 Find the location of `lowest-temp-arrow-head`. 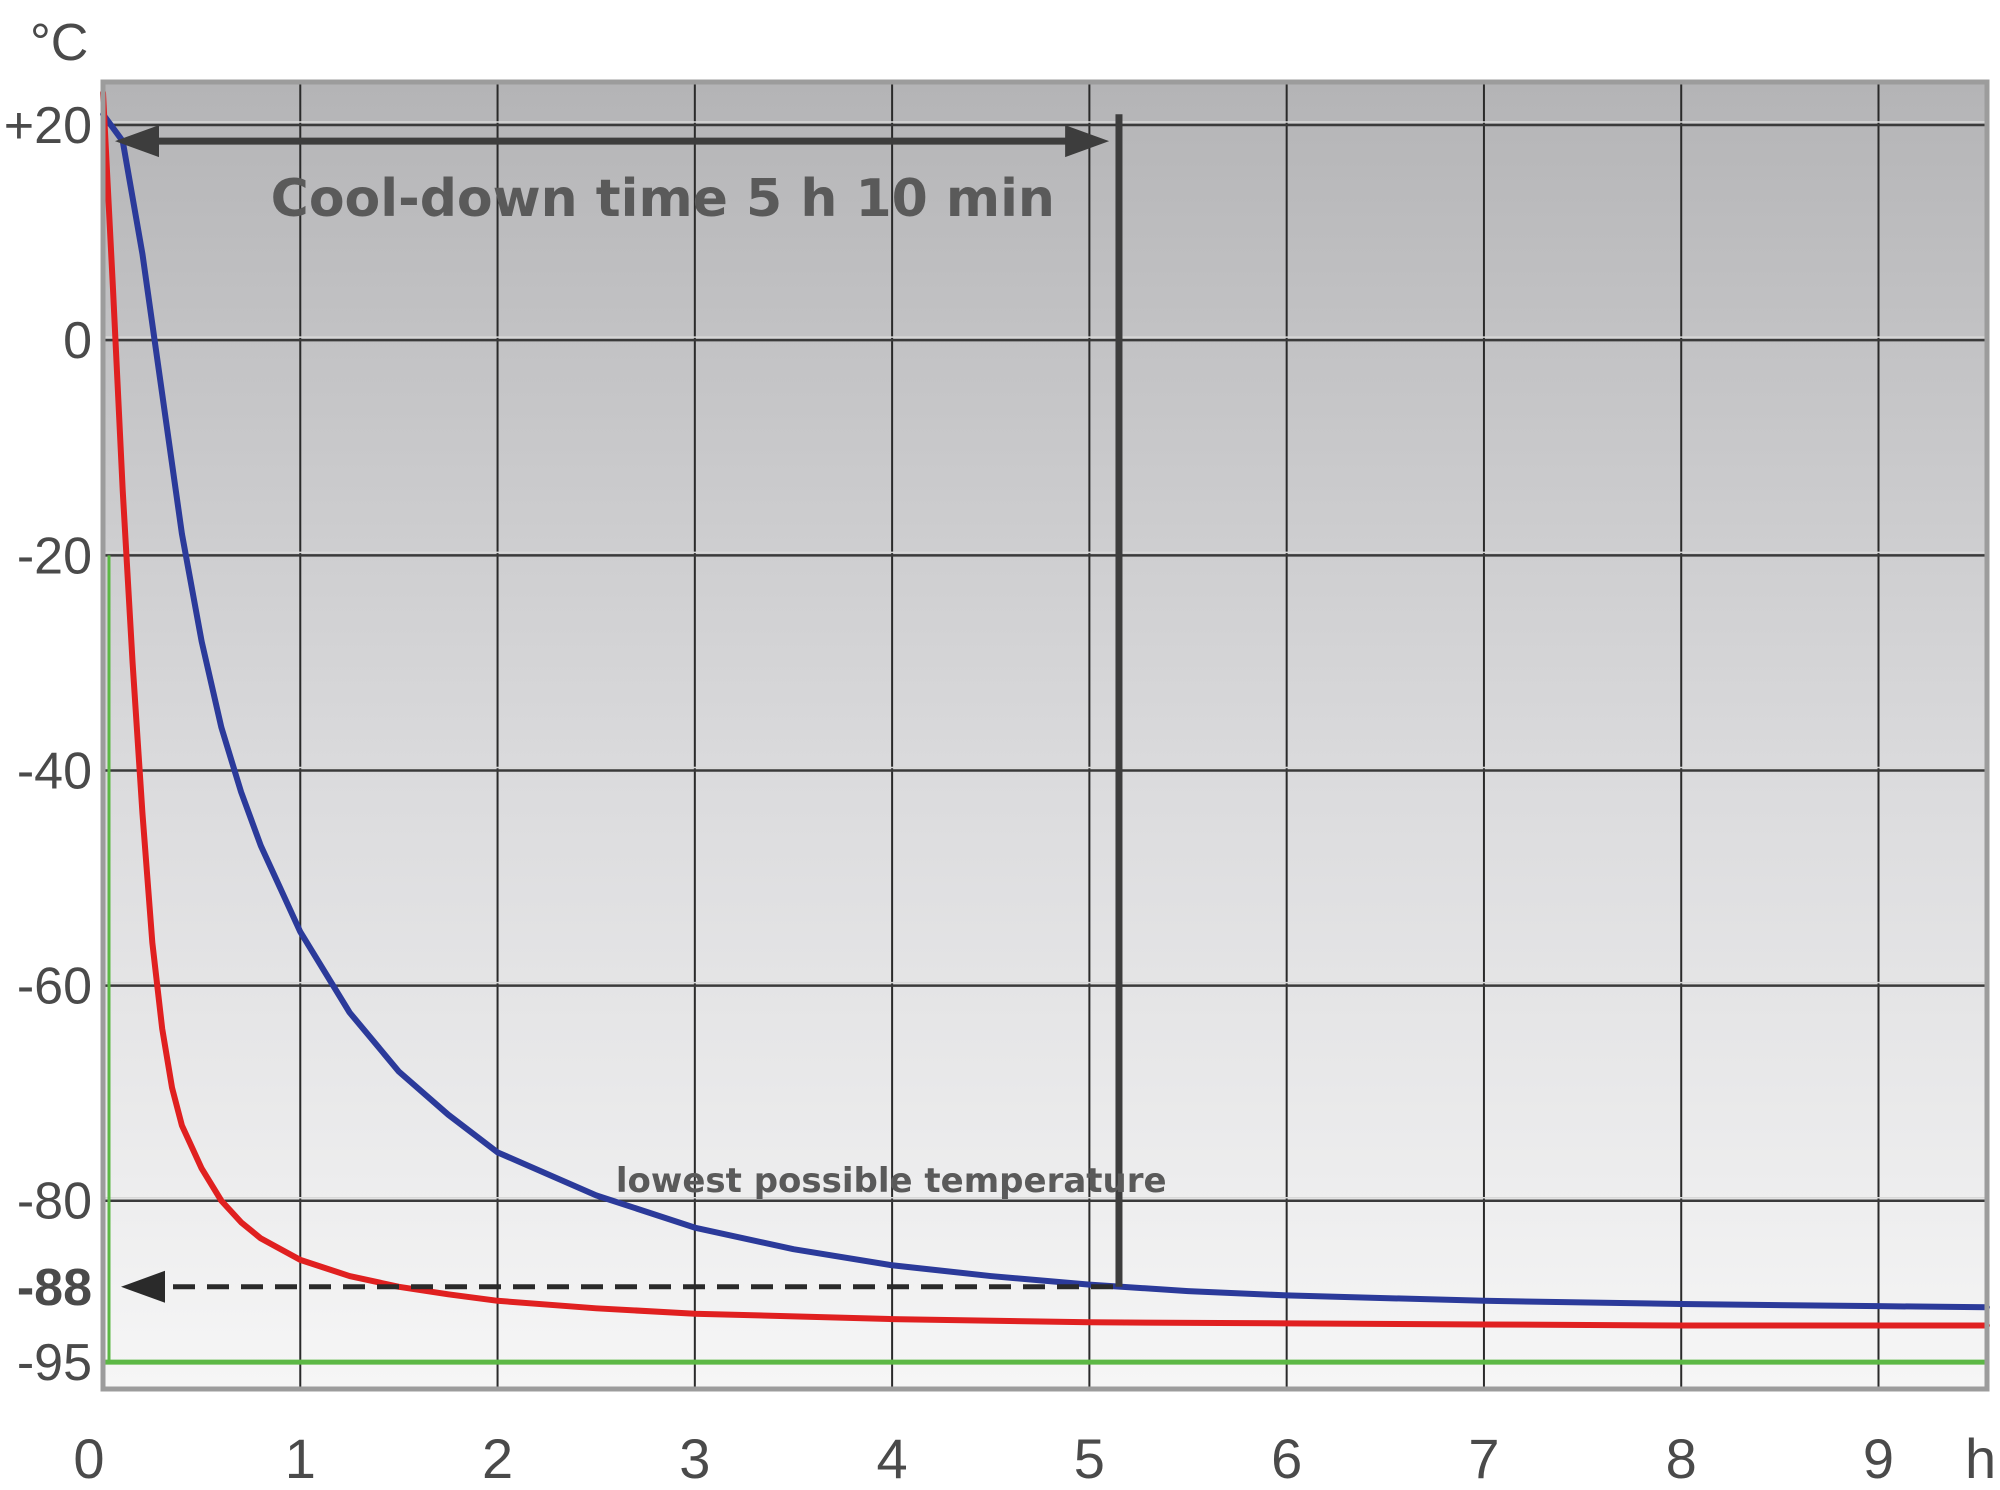

lowest-temp-arrow-head is located at coordinates (143, 1286).